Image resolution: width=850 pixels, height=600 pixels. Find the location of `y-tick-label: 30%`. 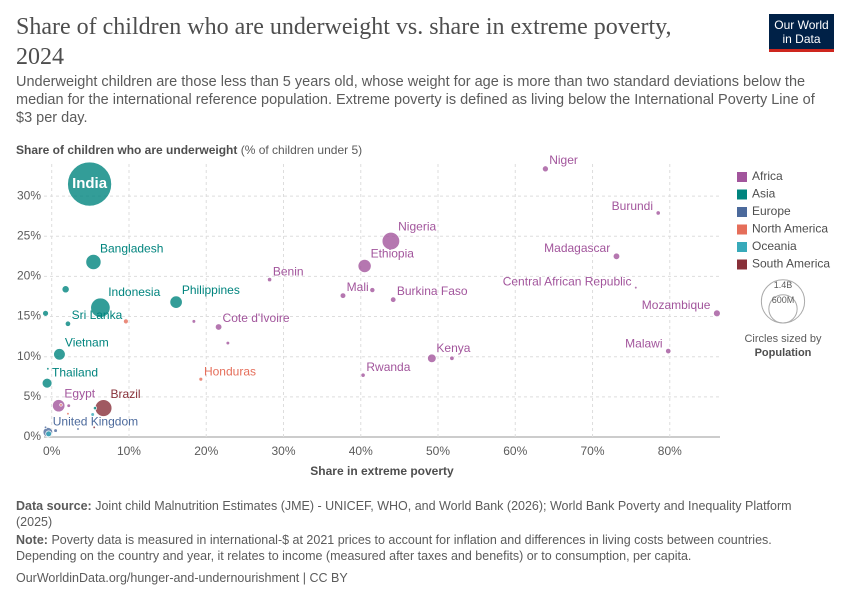

y-tick-label: 30% is located at coordinates (29, 195).